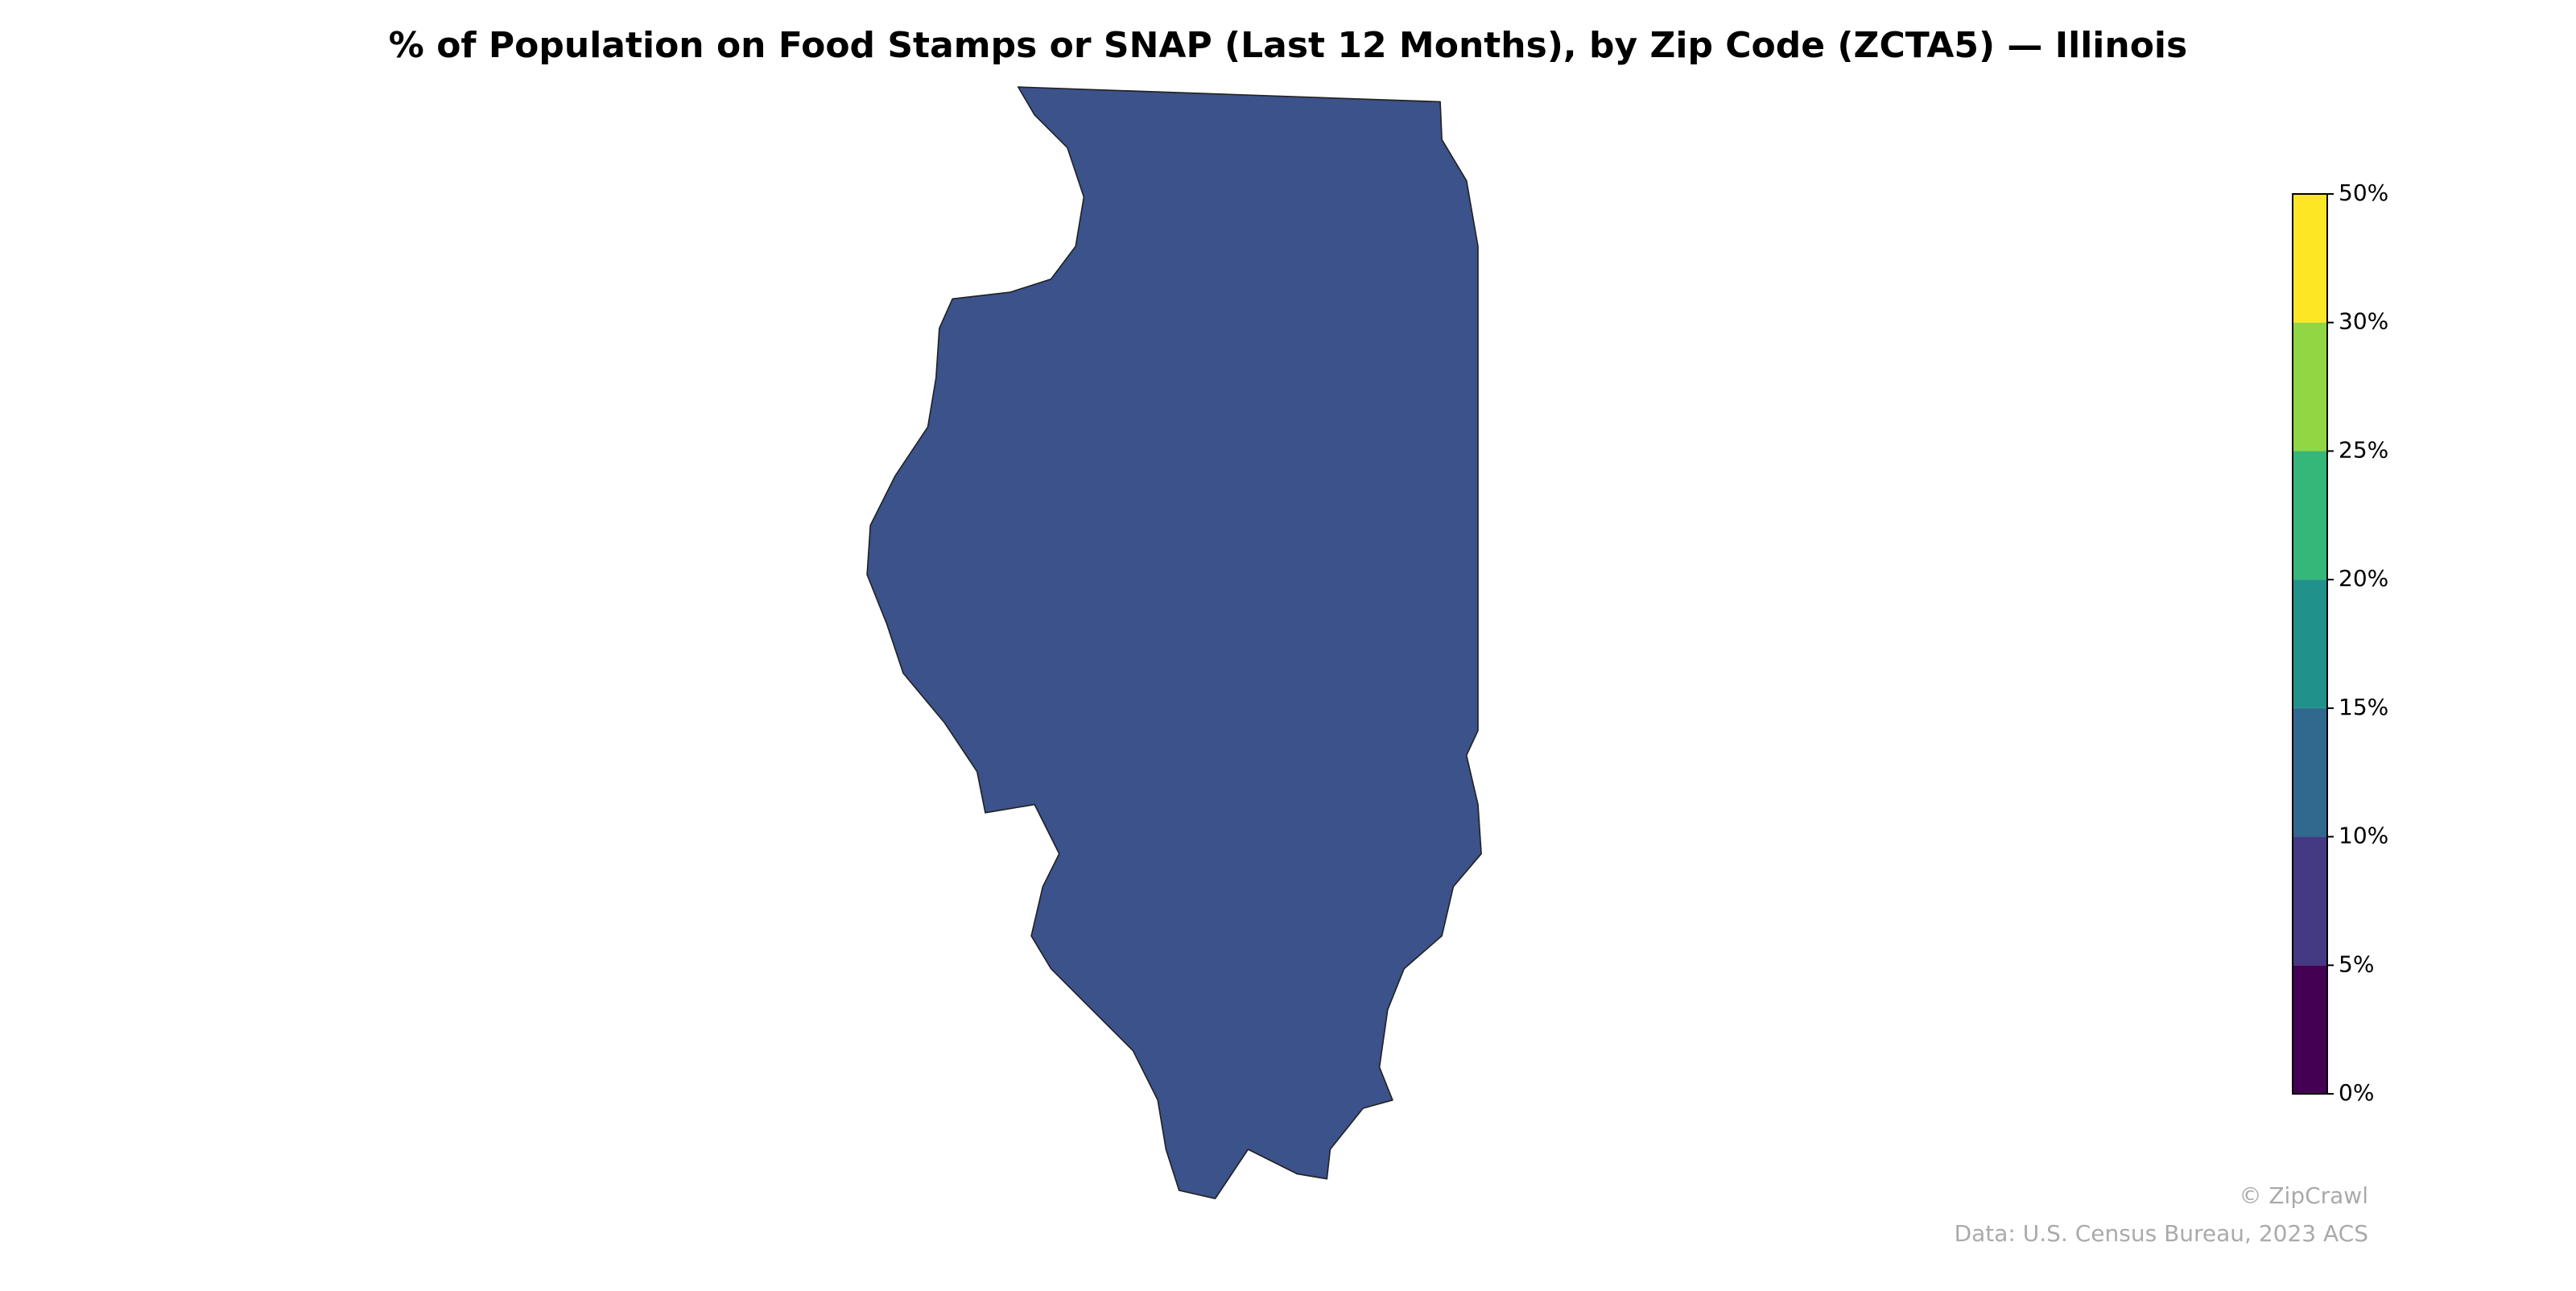 The height and width of the screenshot is (1291, 2576). Describe the element at coordinates (2363, 449) in the screenshot. I see `colorbar-tick-label: 25%` at that location.